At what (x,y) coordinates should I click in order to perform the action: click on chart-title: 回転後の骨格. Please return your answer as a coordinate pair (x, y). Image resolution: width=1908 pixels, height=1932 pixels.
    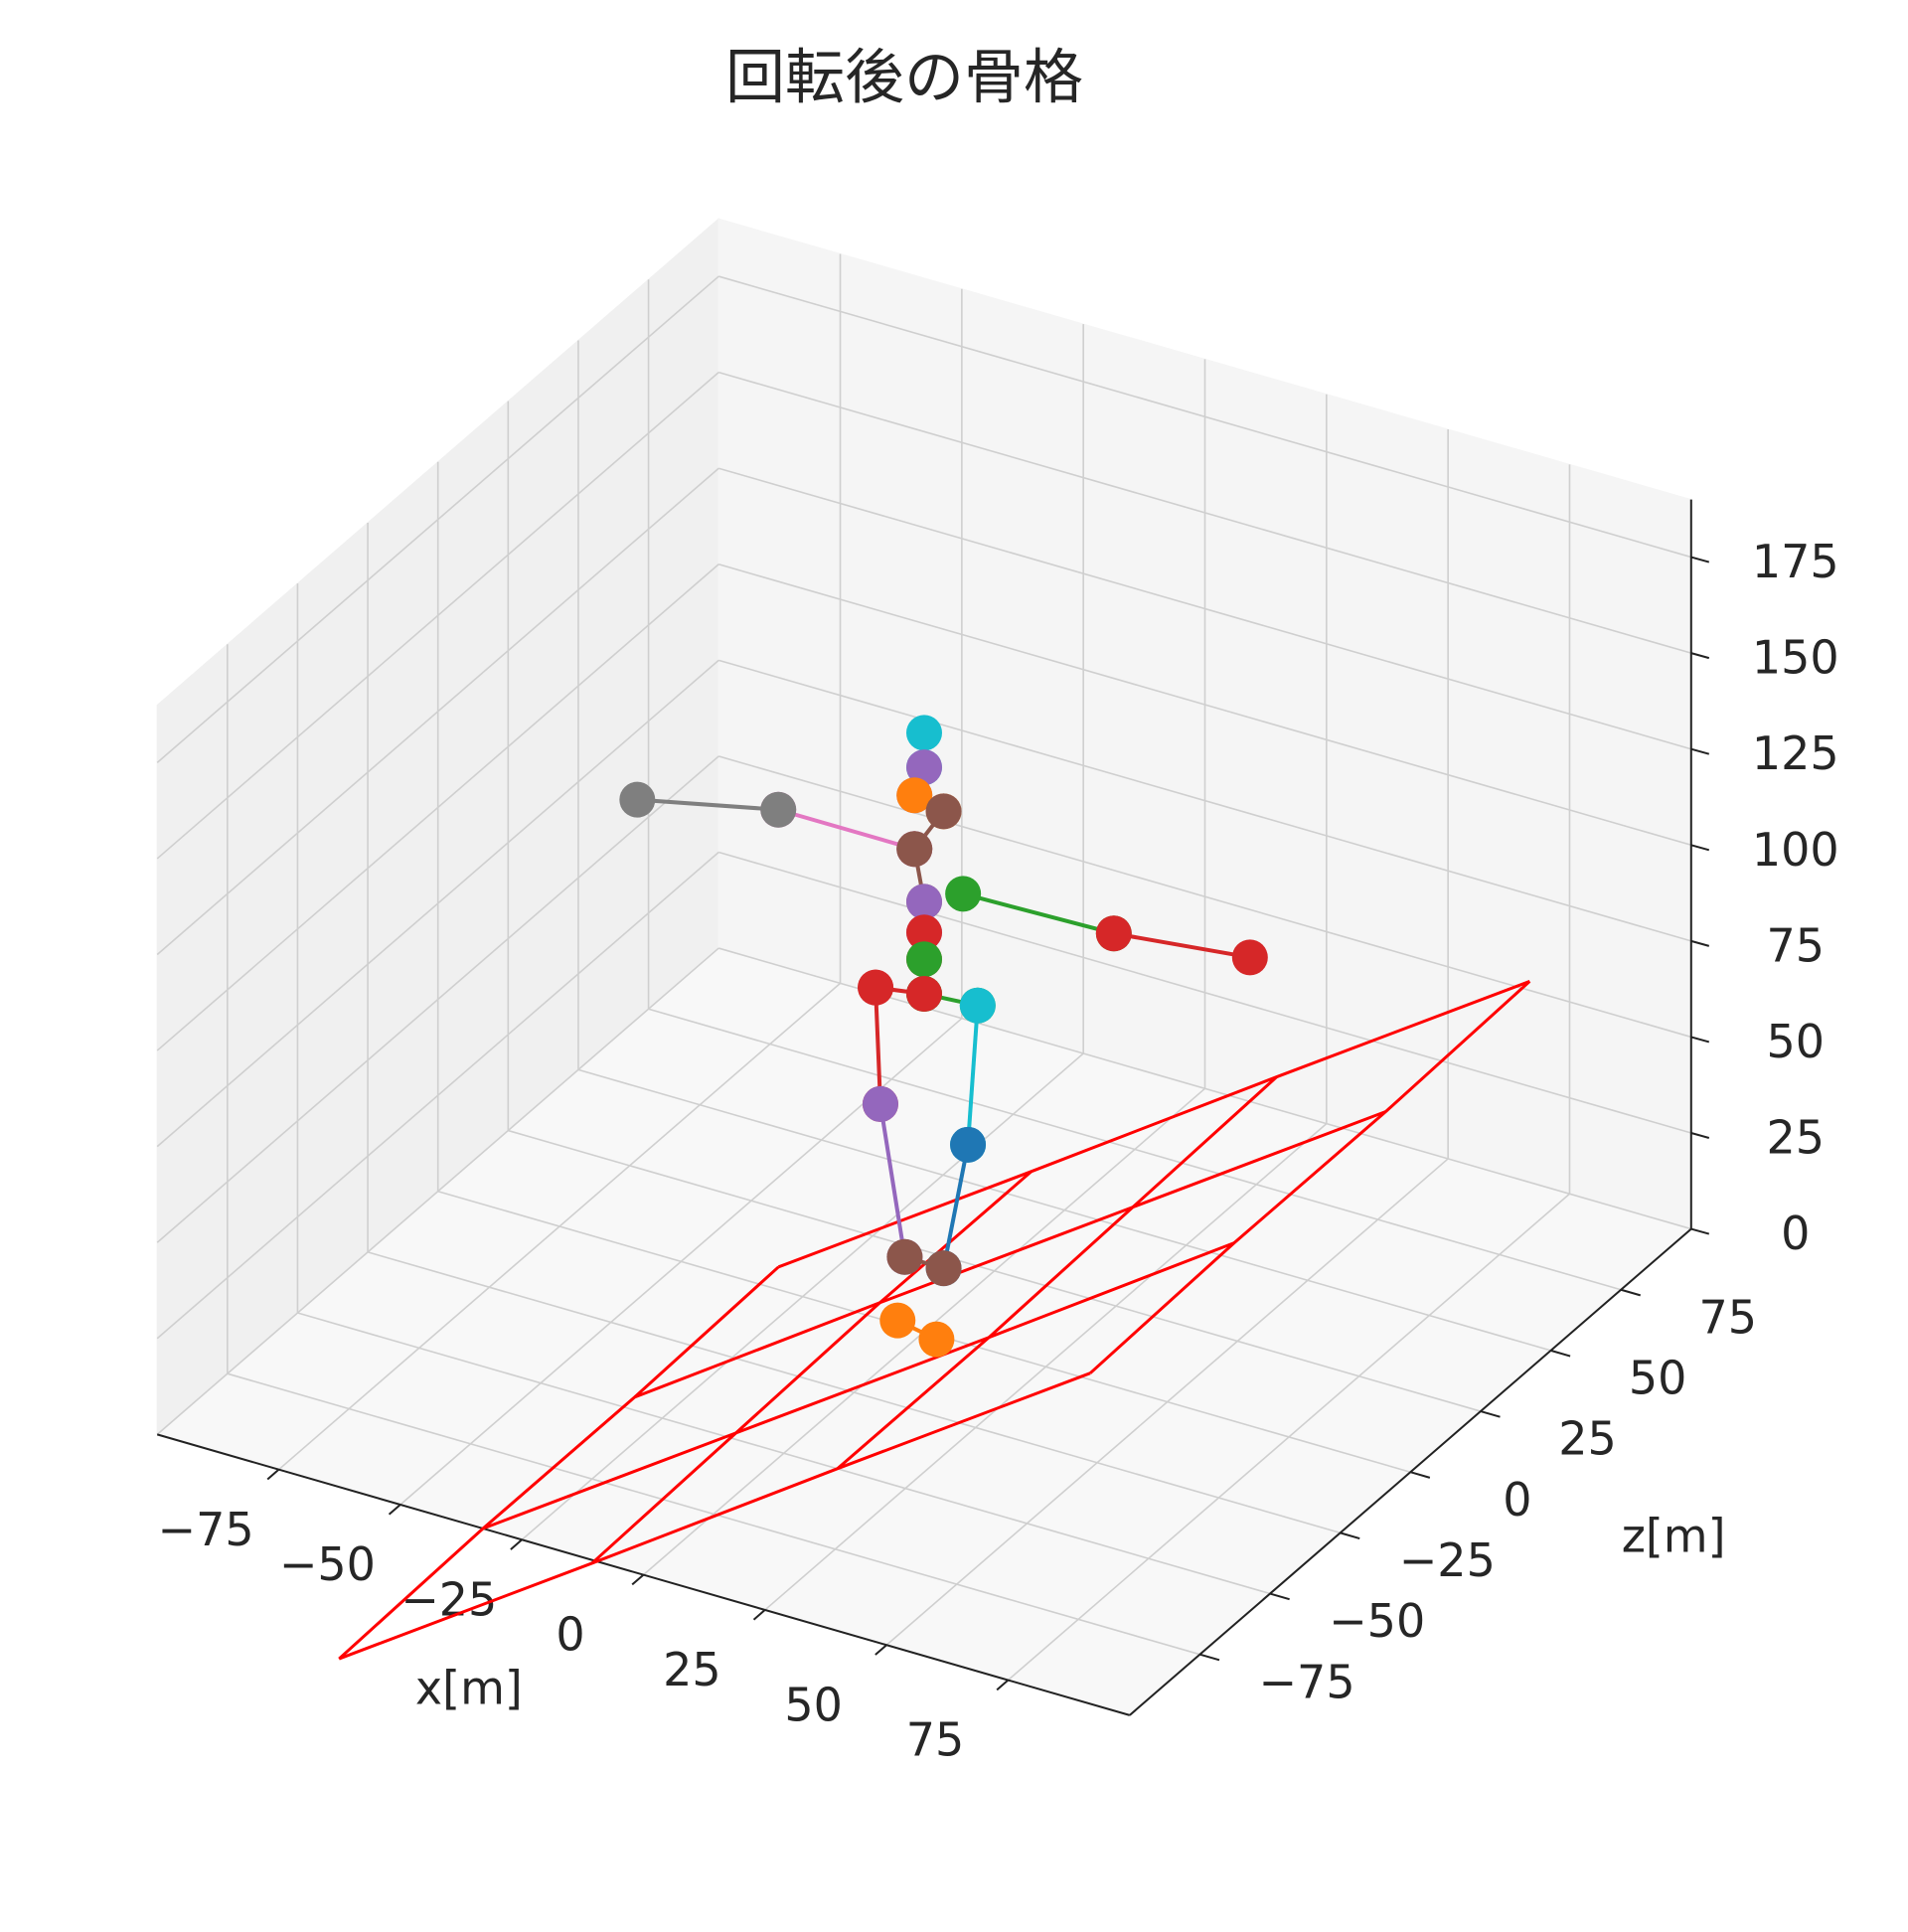
    Looking at the image, I should click on (904, 78).